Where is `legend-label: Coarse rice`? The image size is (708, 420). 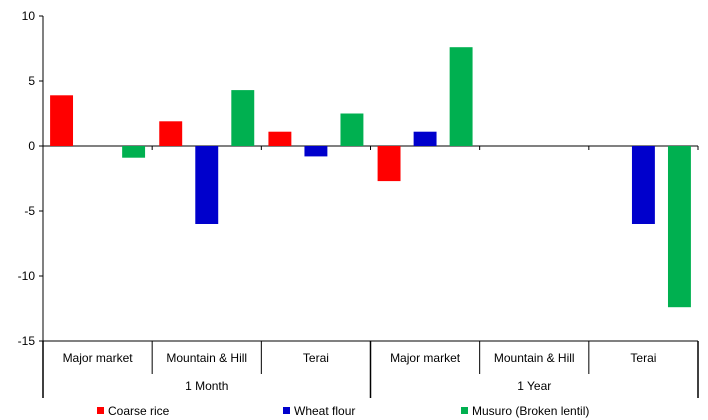
legend-label: Coarse rice is located at coordinates (139, 411).